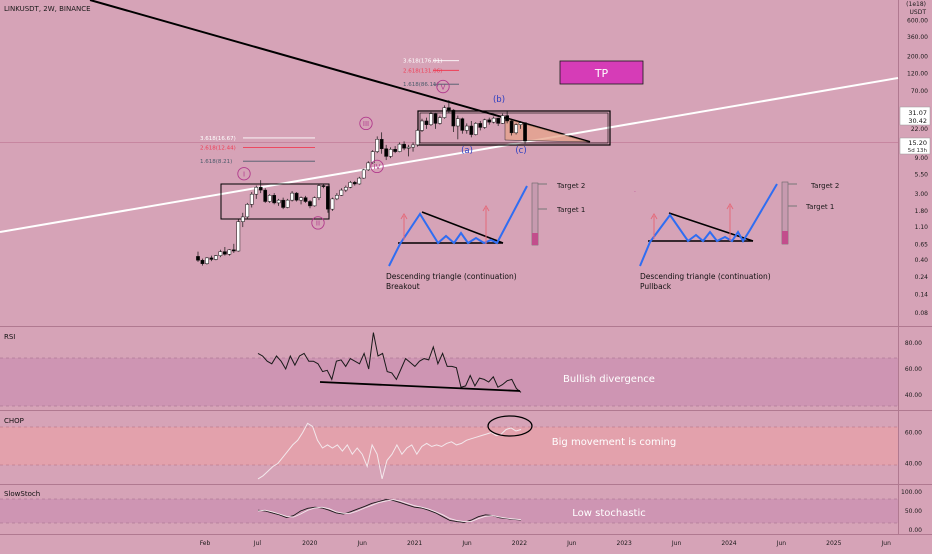 This screenshot has height=554, width=932. I want to click on fib-level-label: 1.618(86.11), so click(421, 85).